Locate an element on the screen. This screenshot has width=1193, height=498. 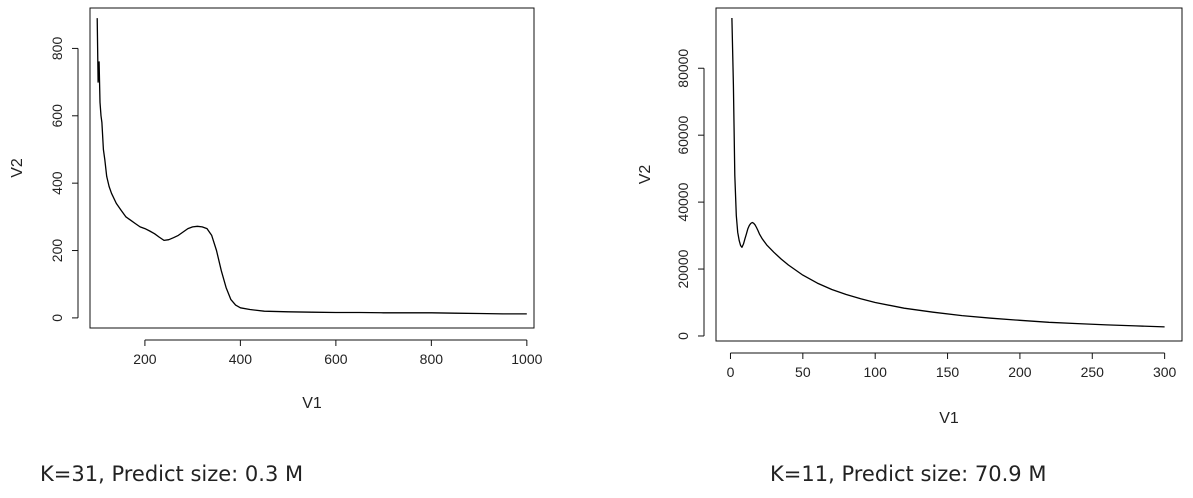
x-tick-label: 400 is located at coordinates (241, 359).